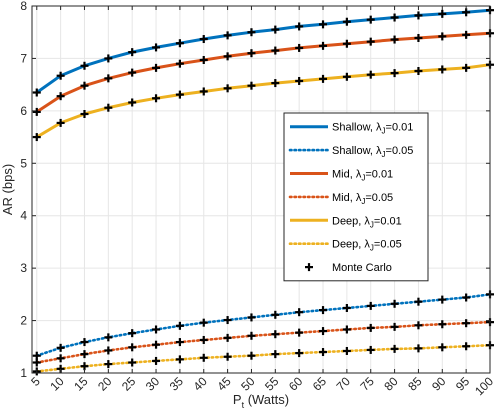  What do you see at coordinates (362, 176) in the screenshot?
I see `legend-label: Mid, λJ=0.01` at bounding box center [362, 176].